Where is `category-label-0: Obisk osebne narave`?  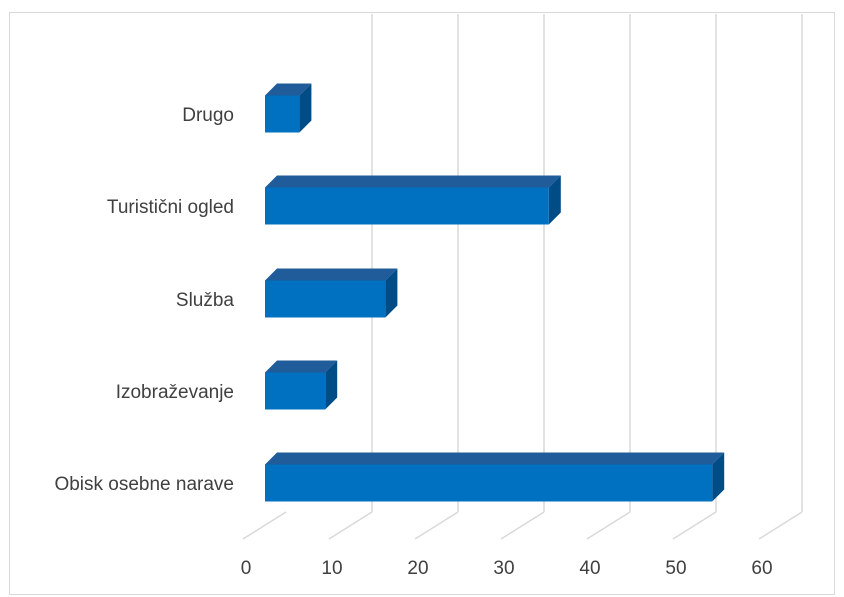 category-label-0: Obisk osebne narave is located at coordinates (144, 484).